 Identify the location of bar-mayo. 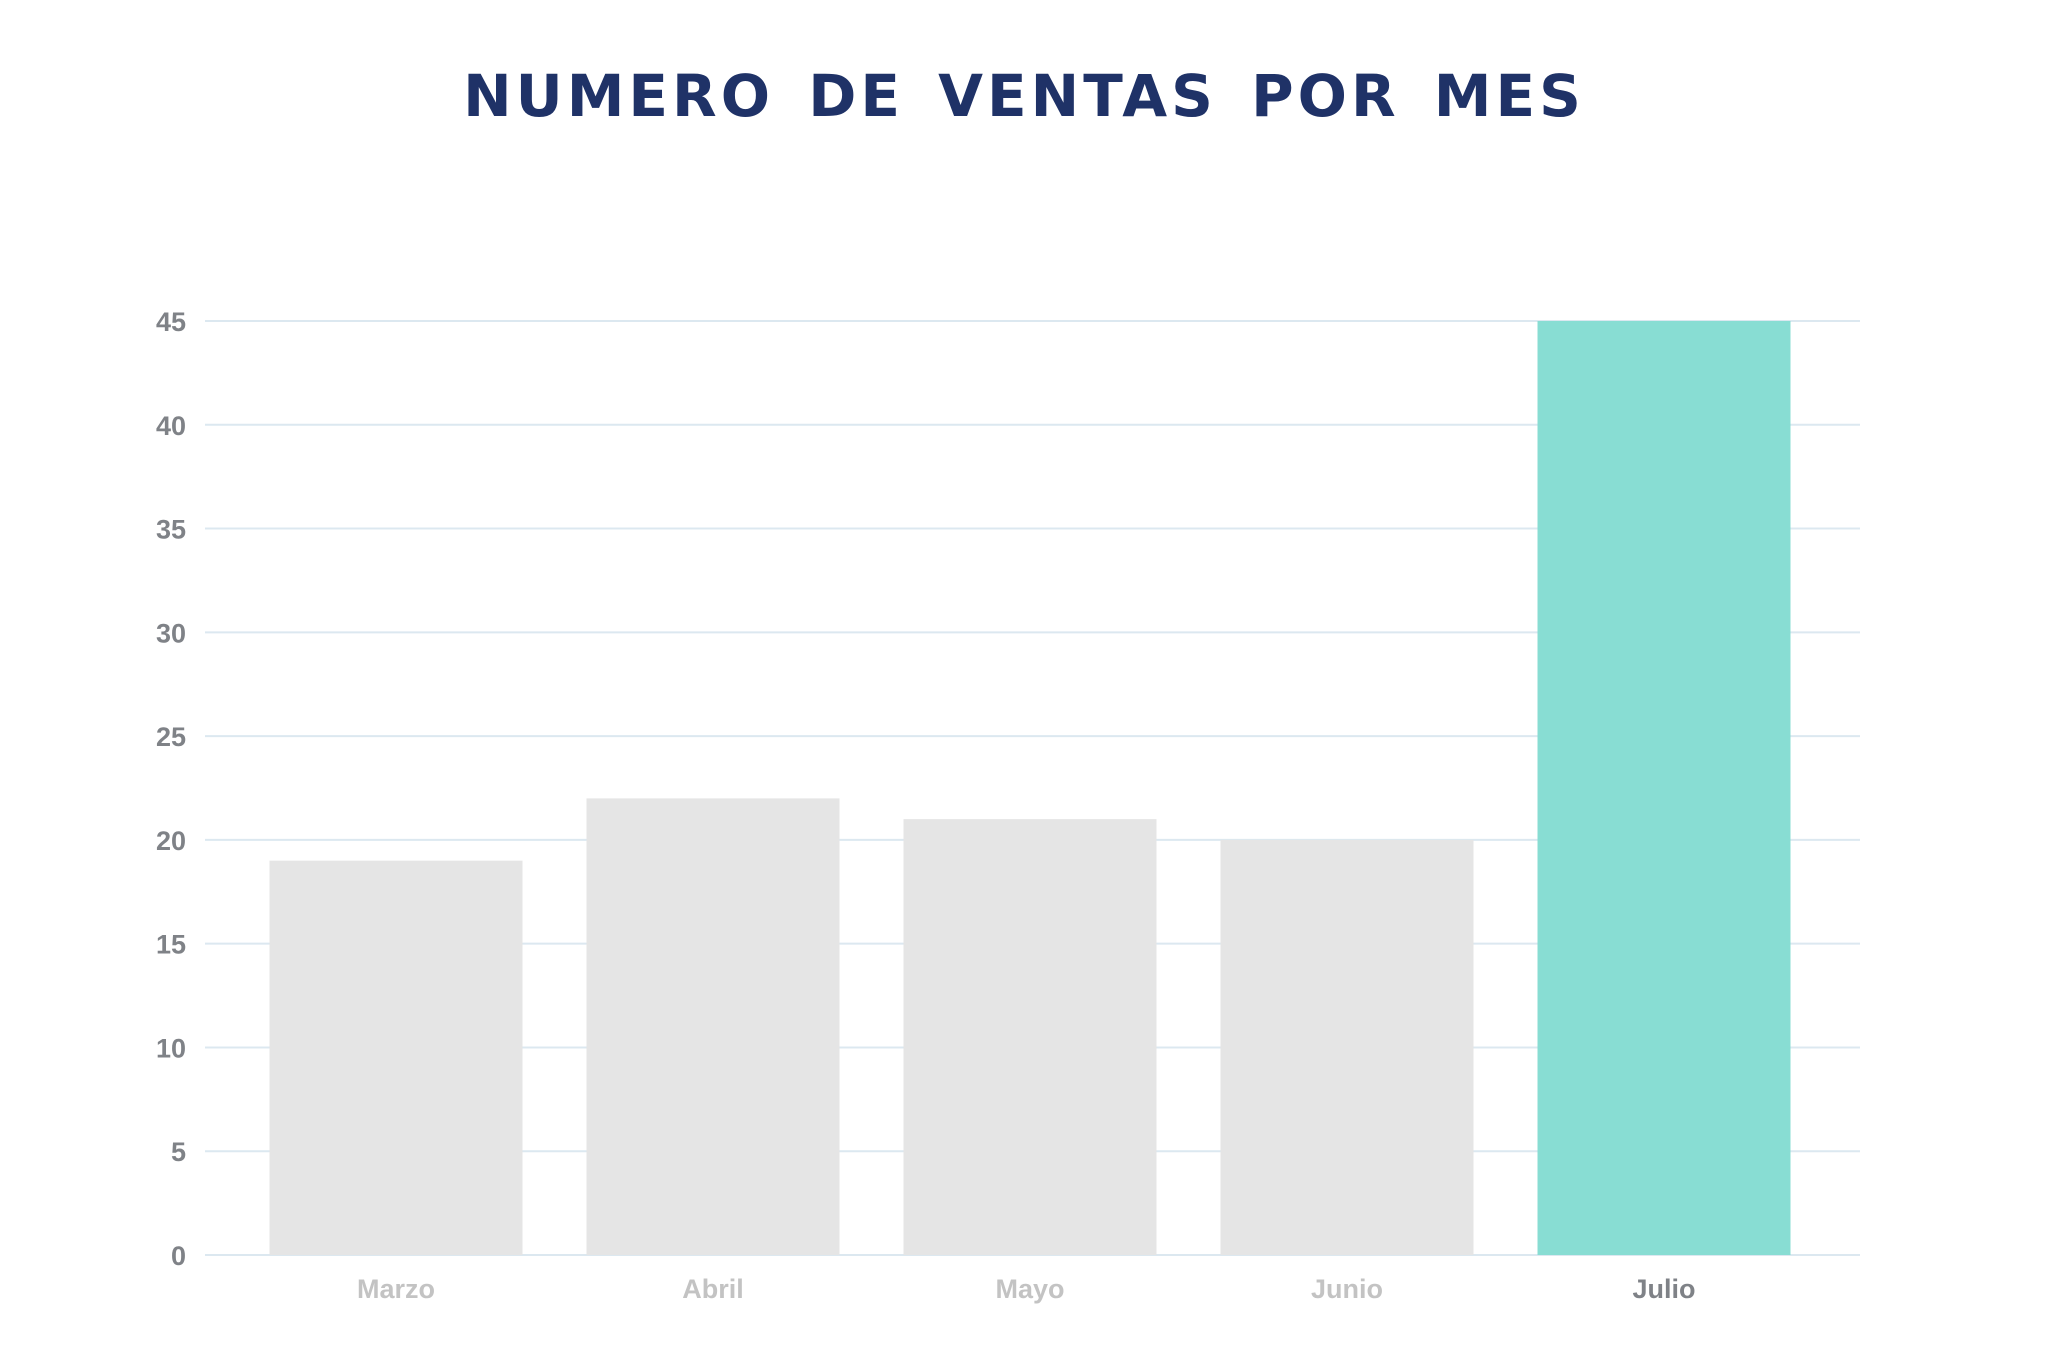
(1030, 1037).